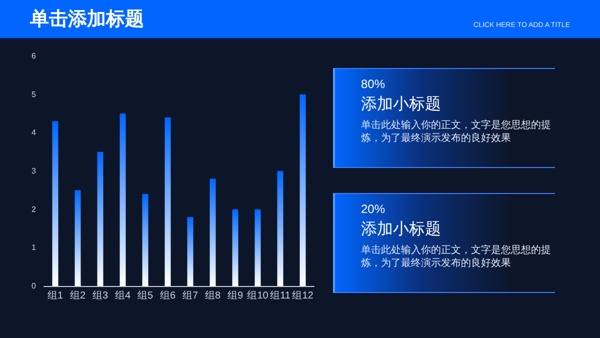  Describe the element at coordinates (145, 296) in the screenshot. I see `x-tick-label: 组5` at that location.